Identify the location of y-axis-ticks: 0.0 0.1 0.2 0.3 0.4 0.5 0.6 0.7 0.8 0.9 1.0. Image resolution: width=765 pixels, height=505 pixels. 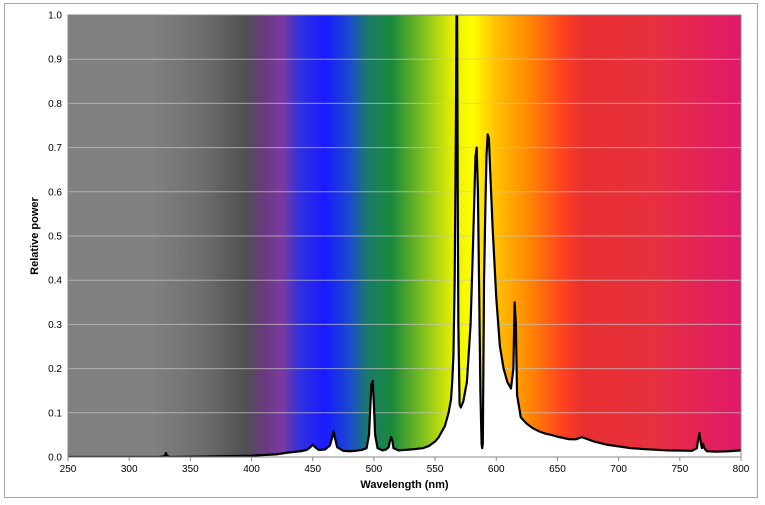
(55, 237).